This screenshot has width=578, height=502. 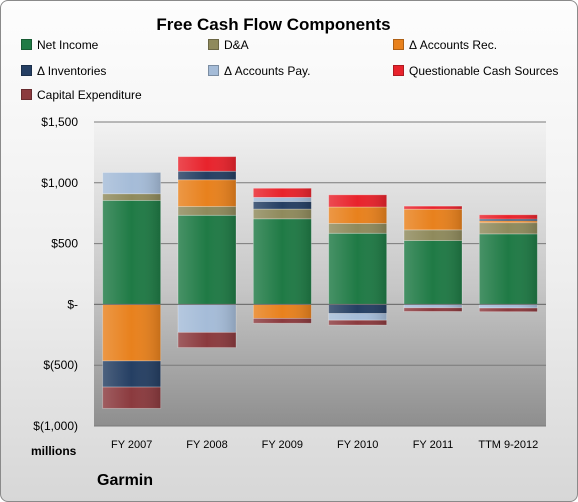 I want to click on y-tick-label: $500, so click(x=64, y=244).